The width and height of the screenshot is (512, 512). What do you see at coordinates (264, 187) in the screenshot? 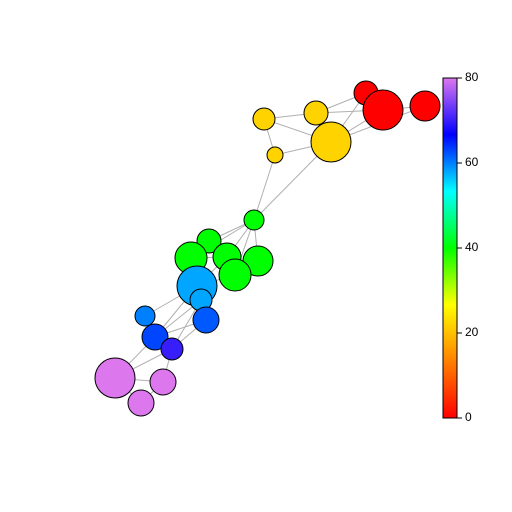
I see `edge` at bounding box center [264, 187].